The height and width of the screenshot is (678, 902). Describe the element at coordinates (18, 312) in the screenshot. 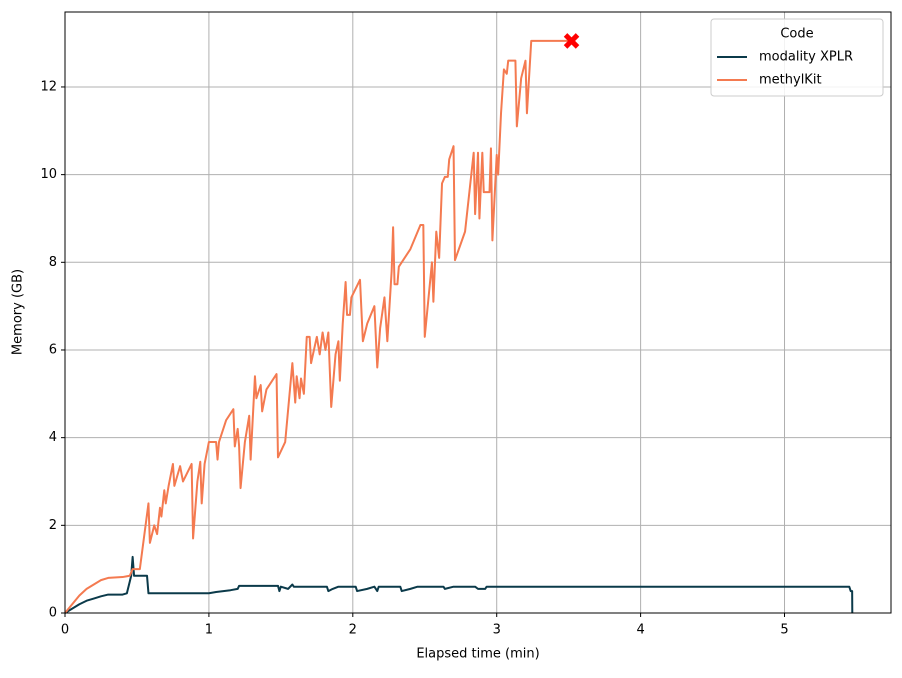

I see `y-axis-label: Memory (GB)` at that location.